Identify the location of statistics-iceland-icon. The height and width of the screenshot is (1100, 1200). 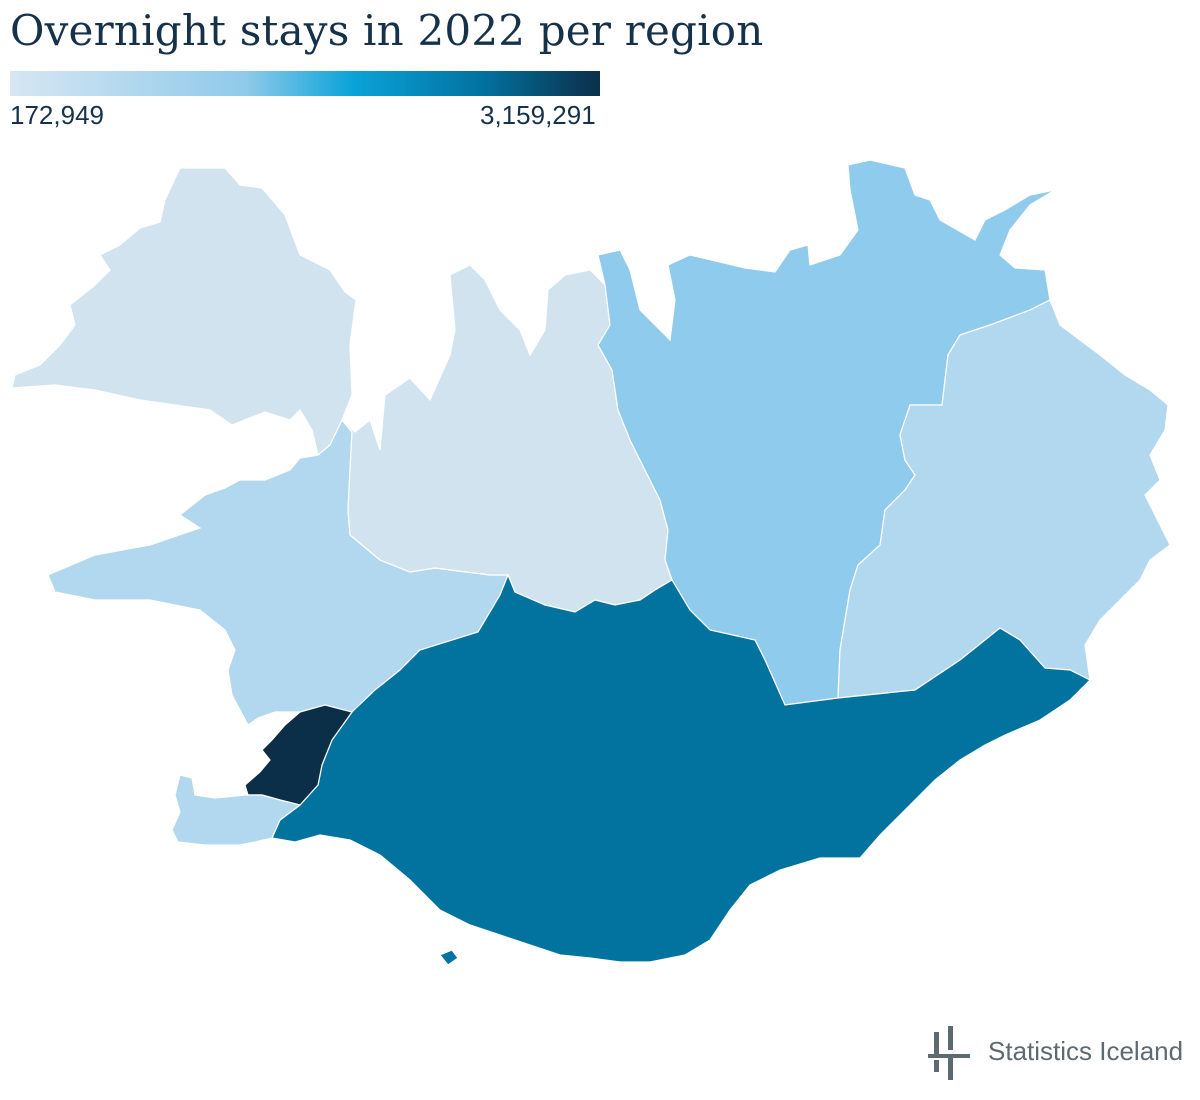
(949, 1053).